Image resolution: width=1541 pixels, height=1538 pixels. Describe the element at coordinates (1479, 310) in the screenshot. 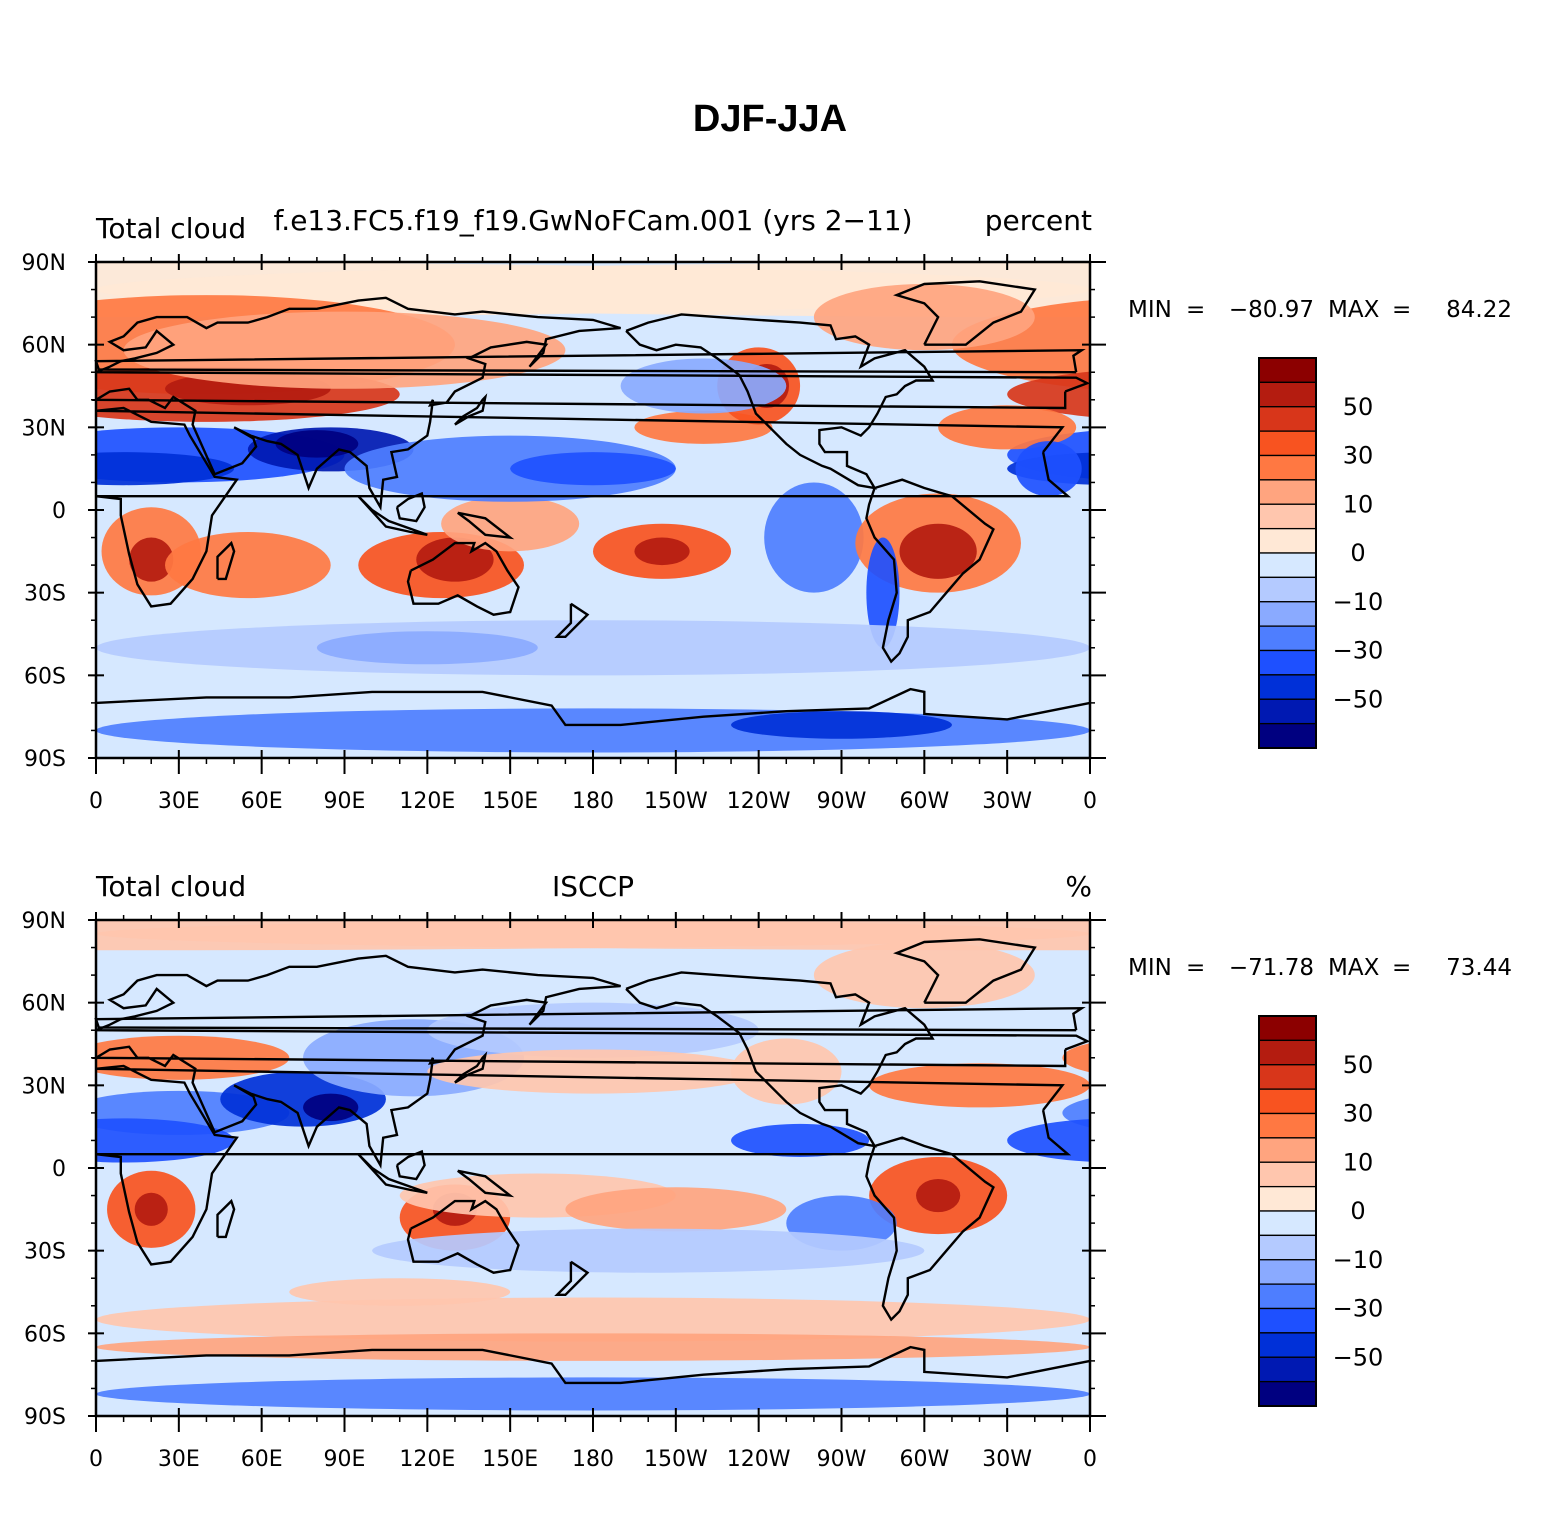

I see `model-max-value: 84.22` at that location.